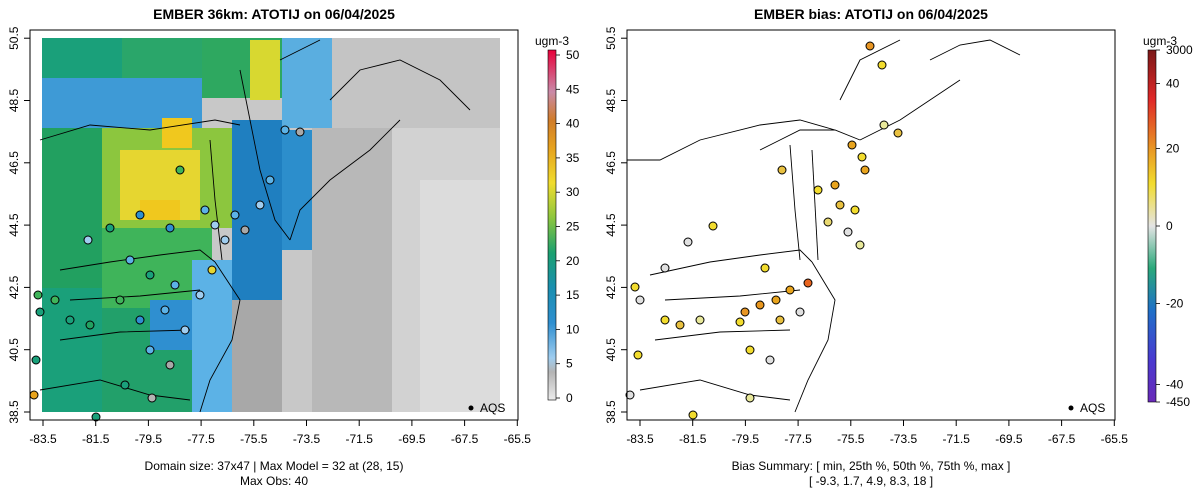  I want to click on right-aqs-label: AQS, so click(1092, 408).